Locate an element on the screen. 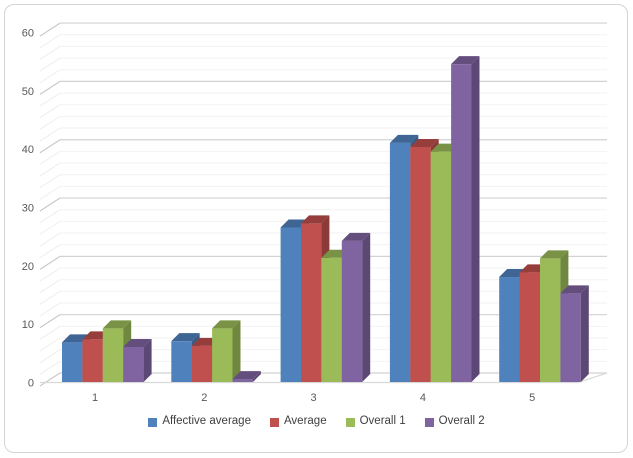 The image size is (633, 458). y-tick-label: 60 is located at coordinates (28, 34).